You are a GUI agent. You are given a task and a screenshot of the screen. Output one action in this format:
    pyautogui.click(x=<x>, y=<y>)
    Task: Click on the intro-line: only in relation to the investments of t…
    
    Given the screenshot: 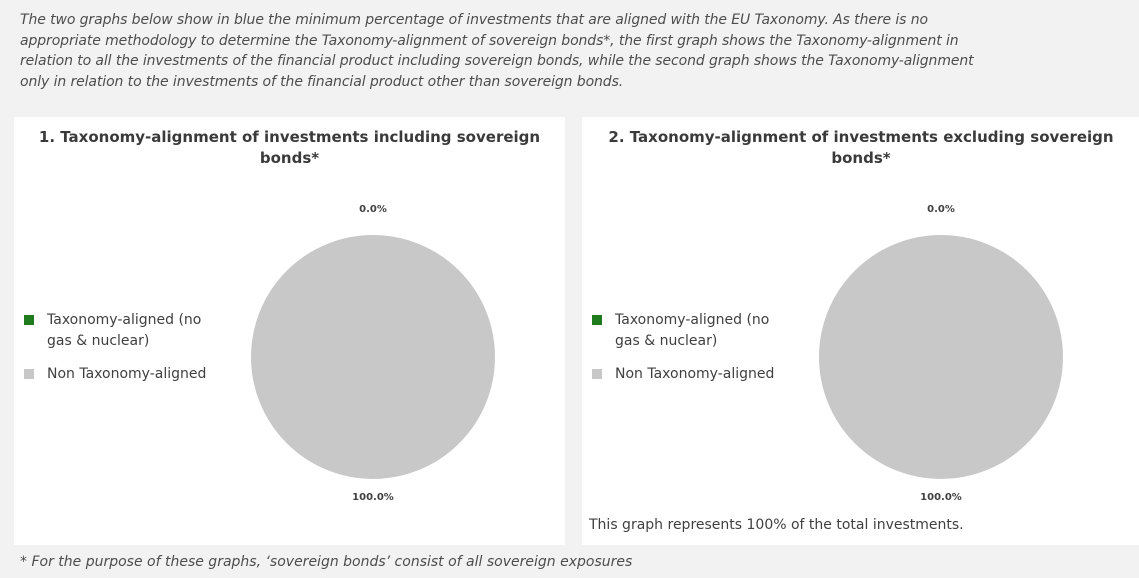 What is the action you would take?
    pyautogui.click(x=322, y=81)
    